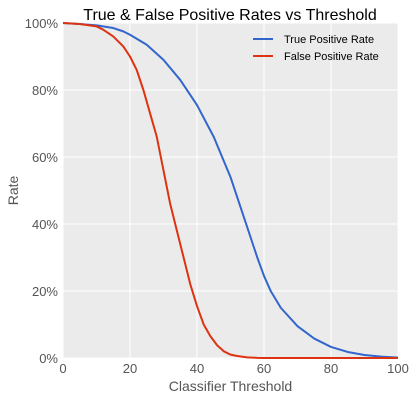 This screenshot has width=416, height=401. I want to click on y-tick-label: 20%, so click(45, 291).